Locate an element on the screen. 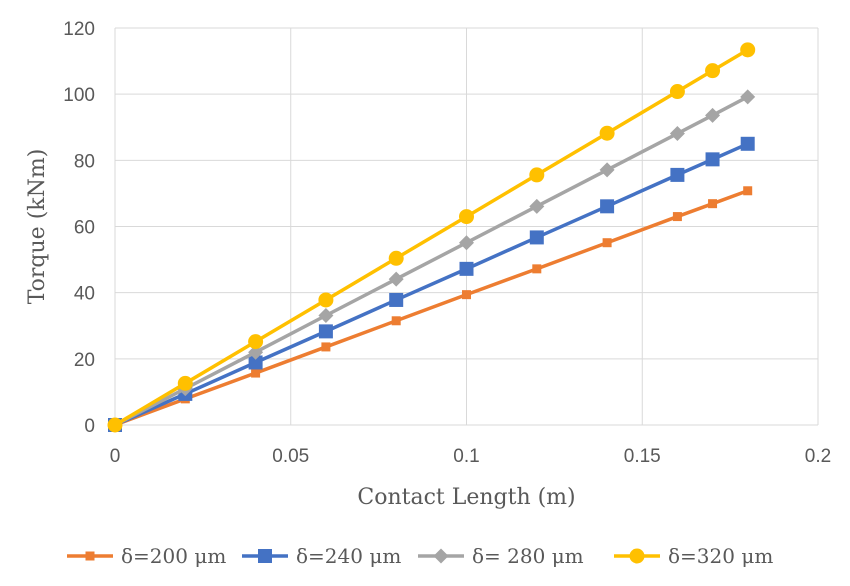  x-tick-label: 0.15 is located at coordinates (642, 456).